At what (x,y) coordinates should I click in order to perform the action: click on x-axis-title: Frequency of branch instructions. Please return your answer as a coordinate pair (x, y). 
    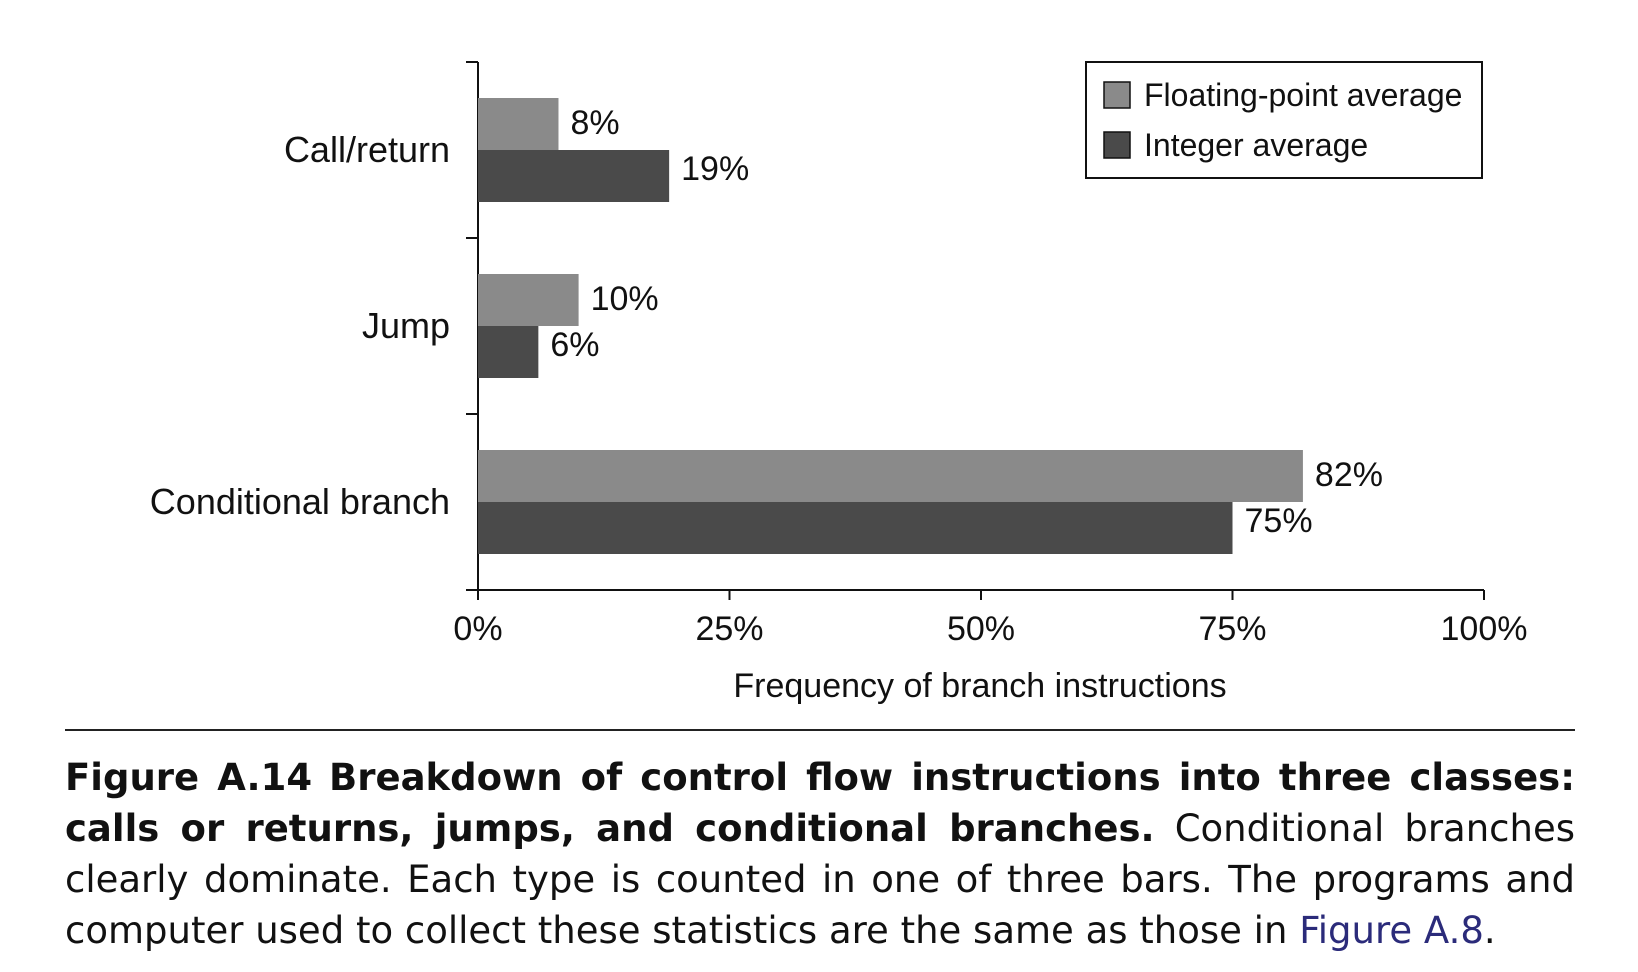
    Looking at the image, I should click on (979, 686).